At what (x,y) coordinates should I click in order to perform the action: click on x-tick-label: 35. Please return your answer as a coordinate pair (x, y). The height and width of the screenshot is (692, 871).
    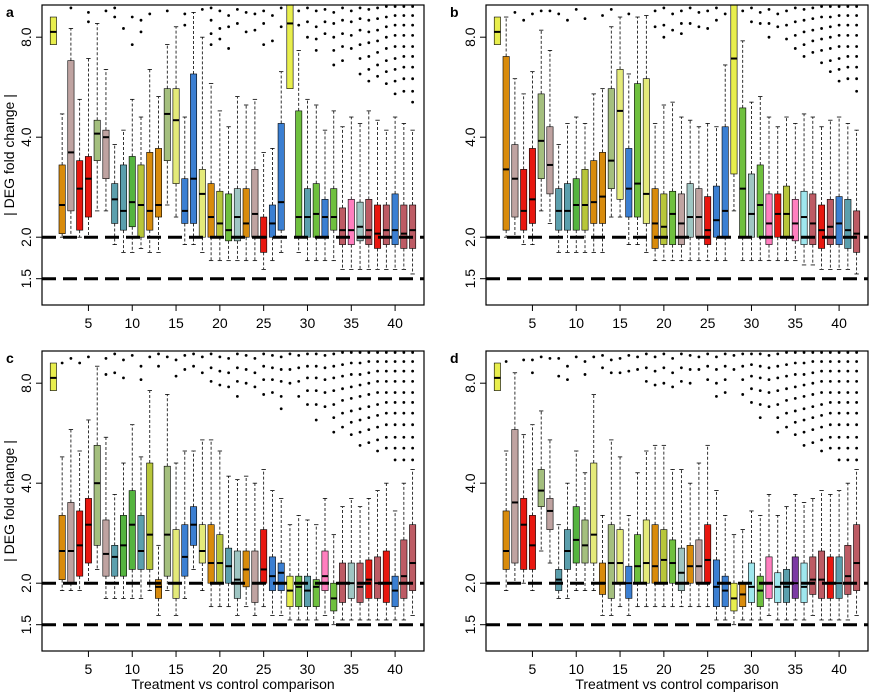
    Looking at the image, I should click on (795, 323).